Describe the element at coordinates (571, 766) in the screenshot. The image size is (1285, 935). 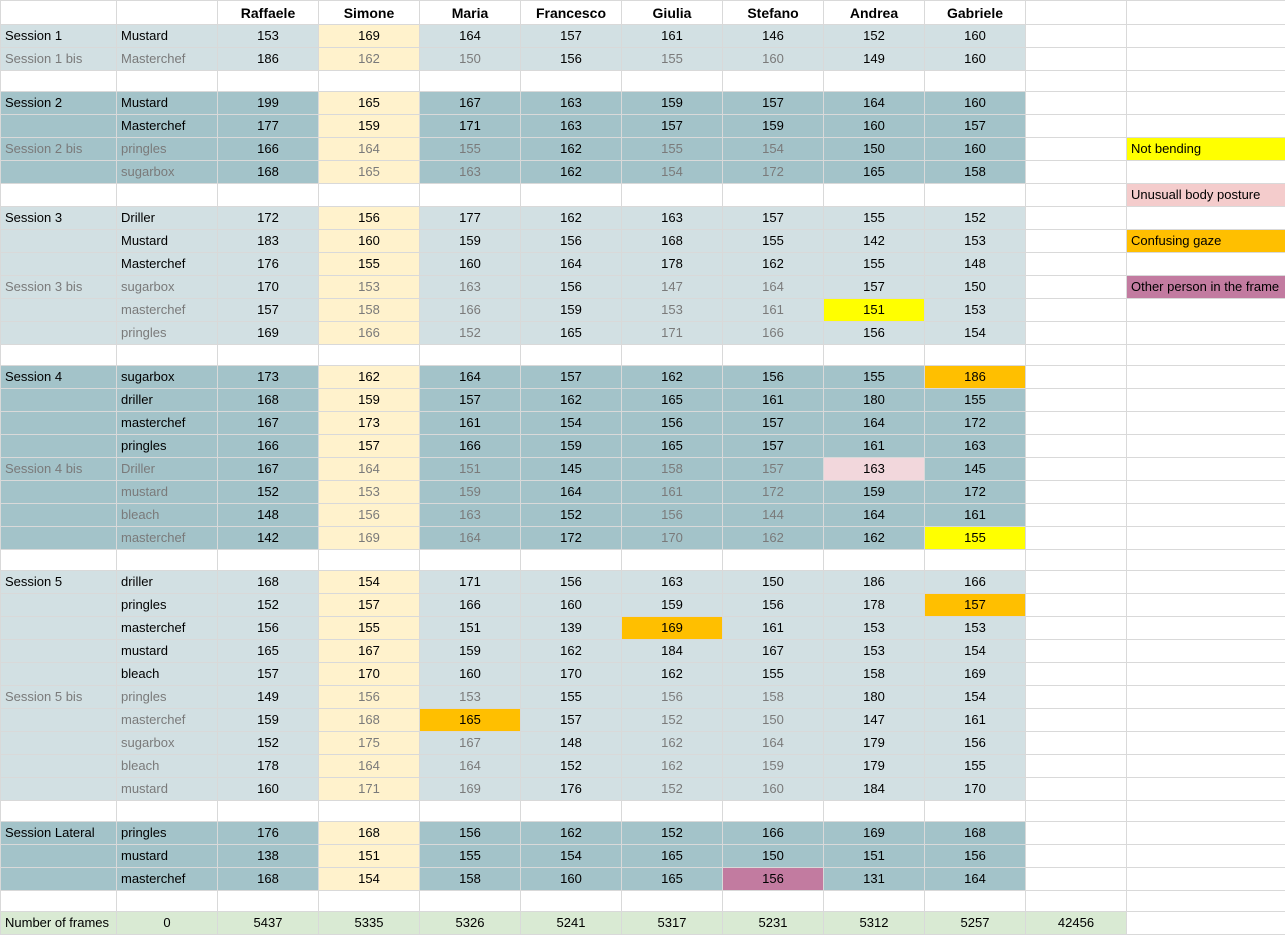
I see `value-cell: 152` at that location.